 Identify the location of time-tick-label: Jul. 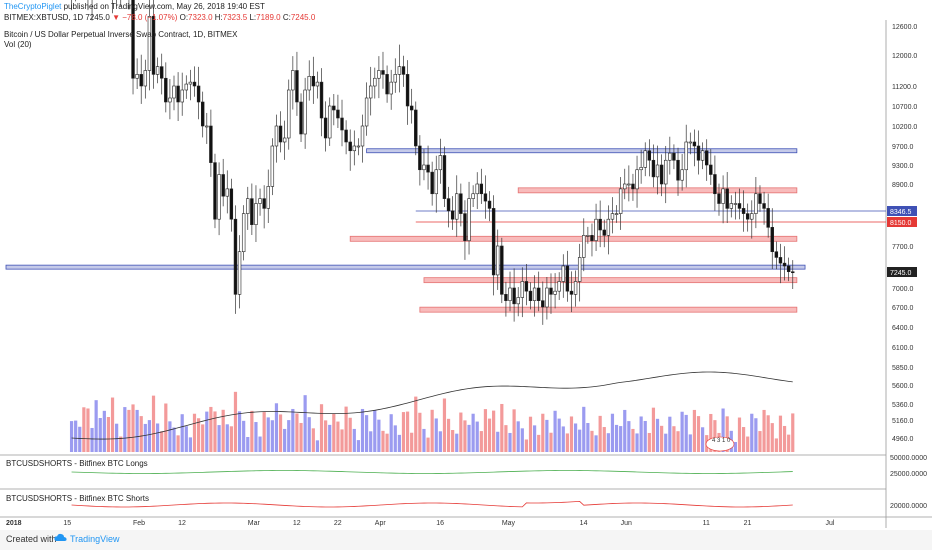
(830, 523).